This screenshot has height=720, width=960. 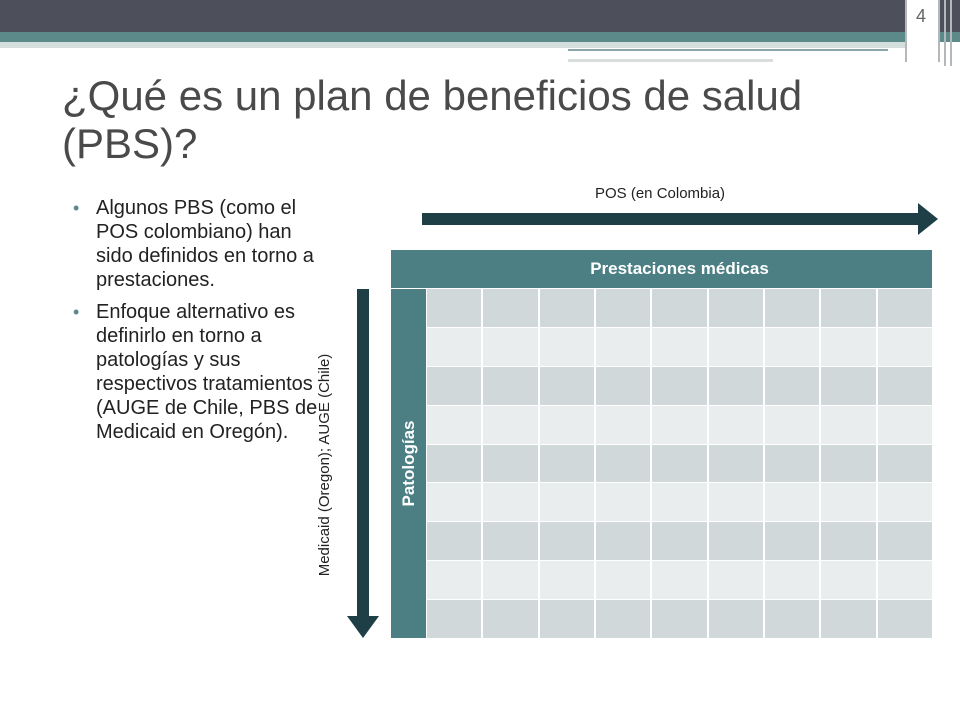 I want to click on top-light-bar, so click(x=465, y=45).